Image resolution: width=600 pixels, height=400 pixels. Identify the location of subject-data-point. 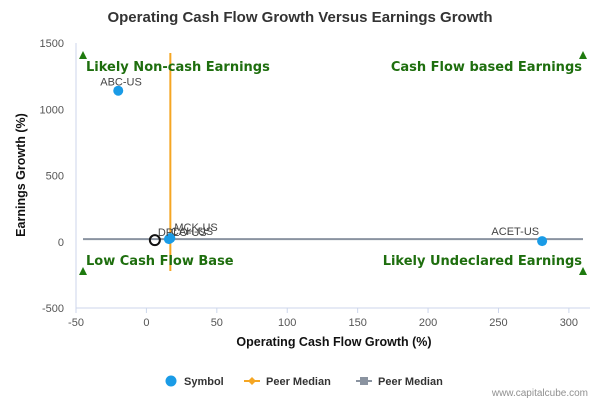
(154, 240).